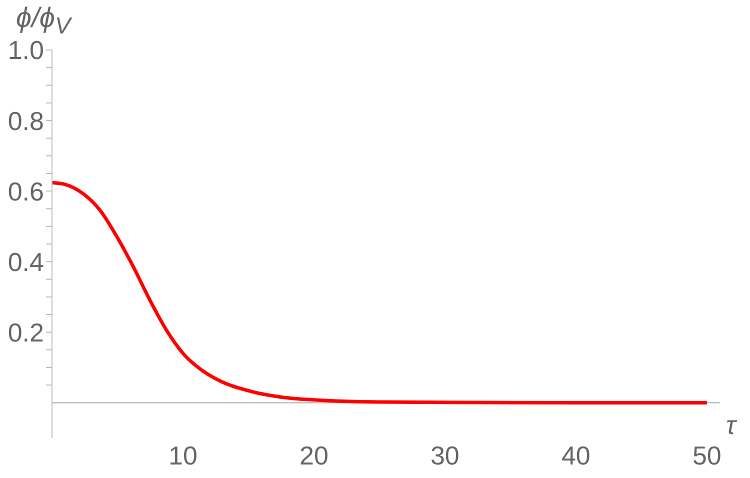  What do you see at coordinates (183, 455) in the screenshot?
I see `x-tick-label: 10` at bounding box center [183, 455].